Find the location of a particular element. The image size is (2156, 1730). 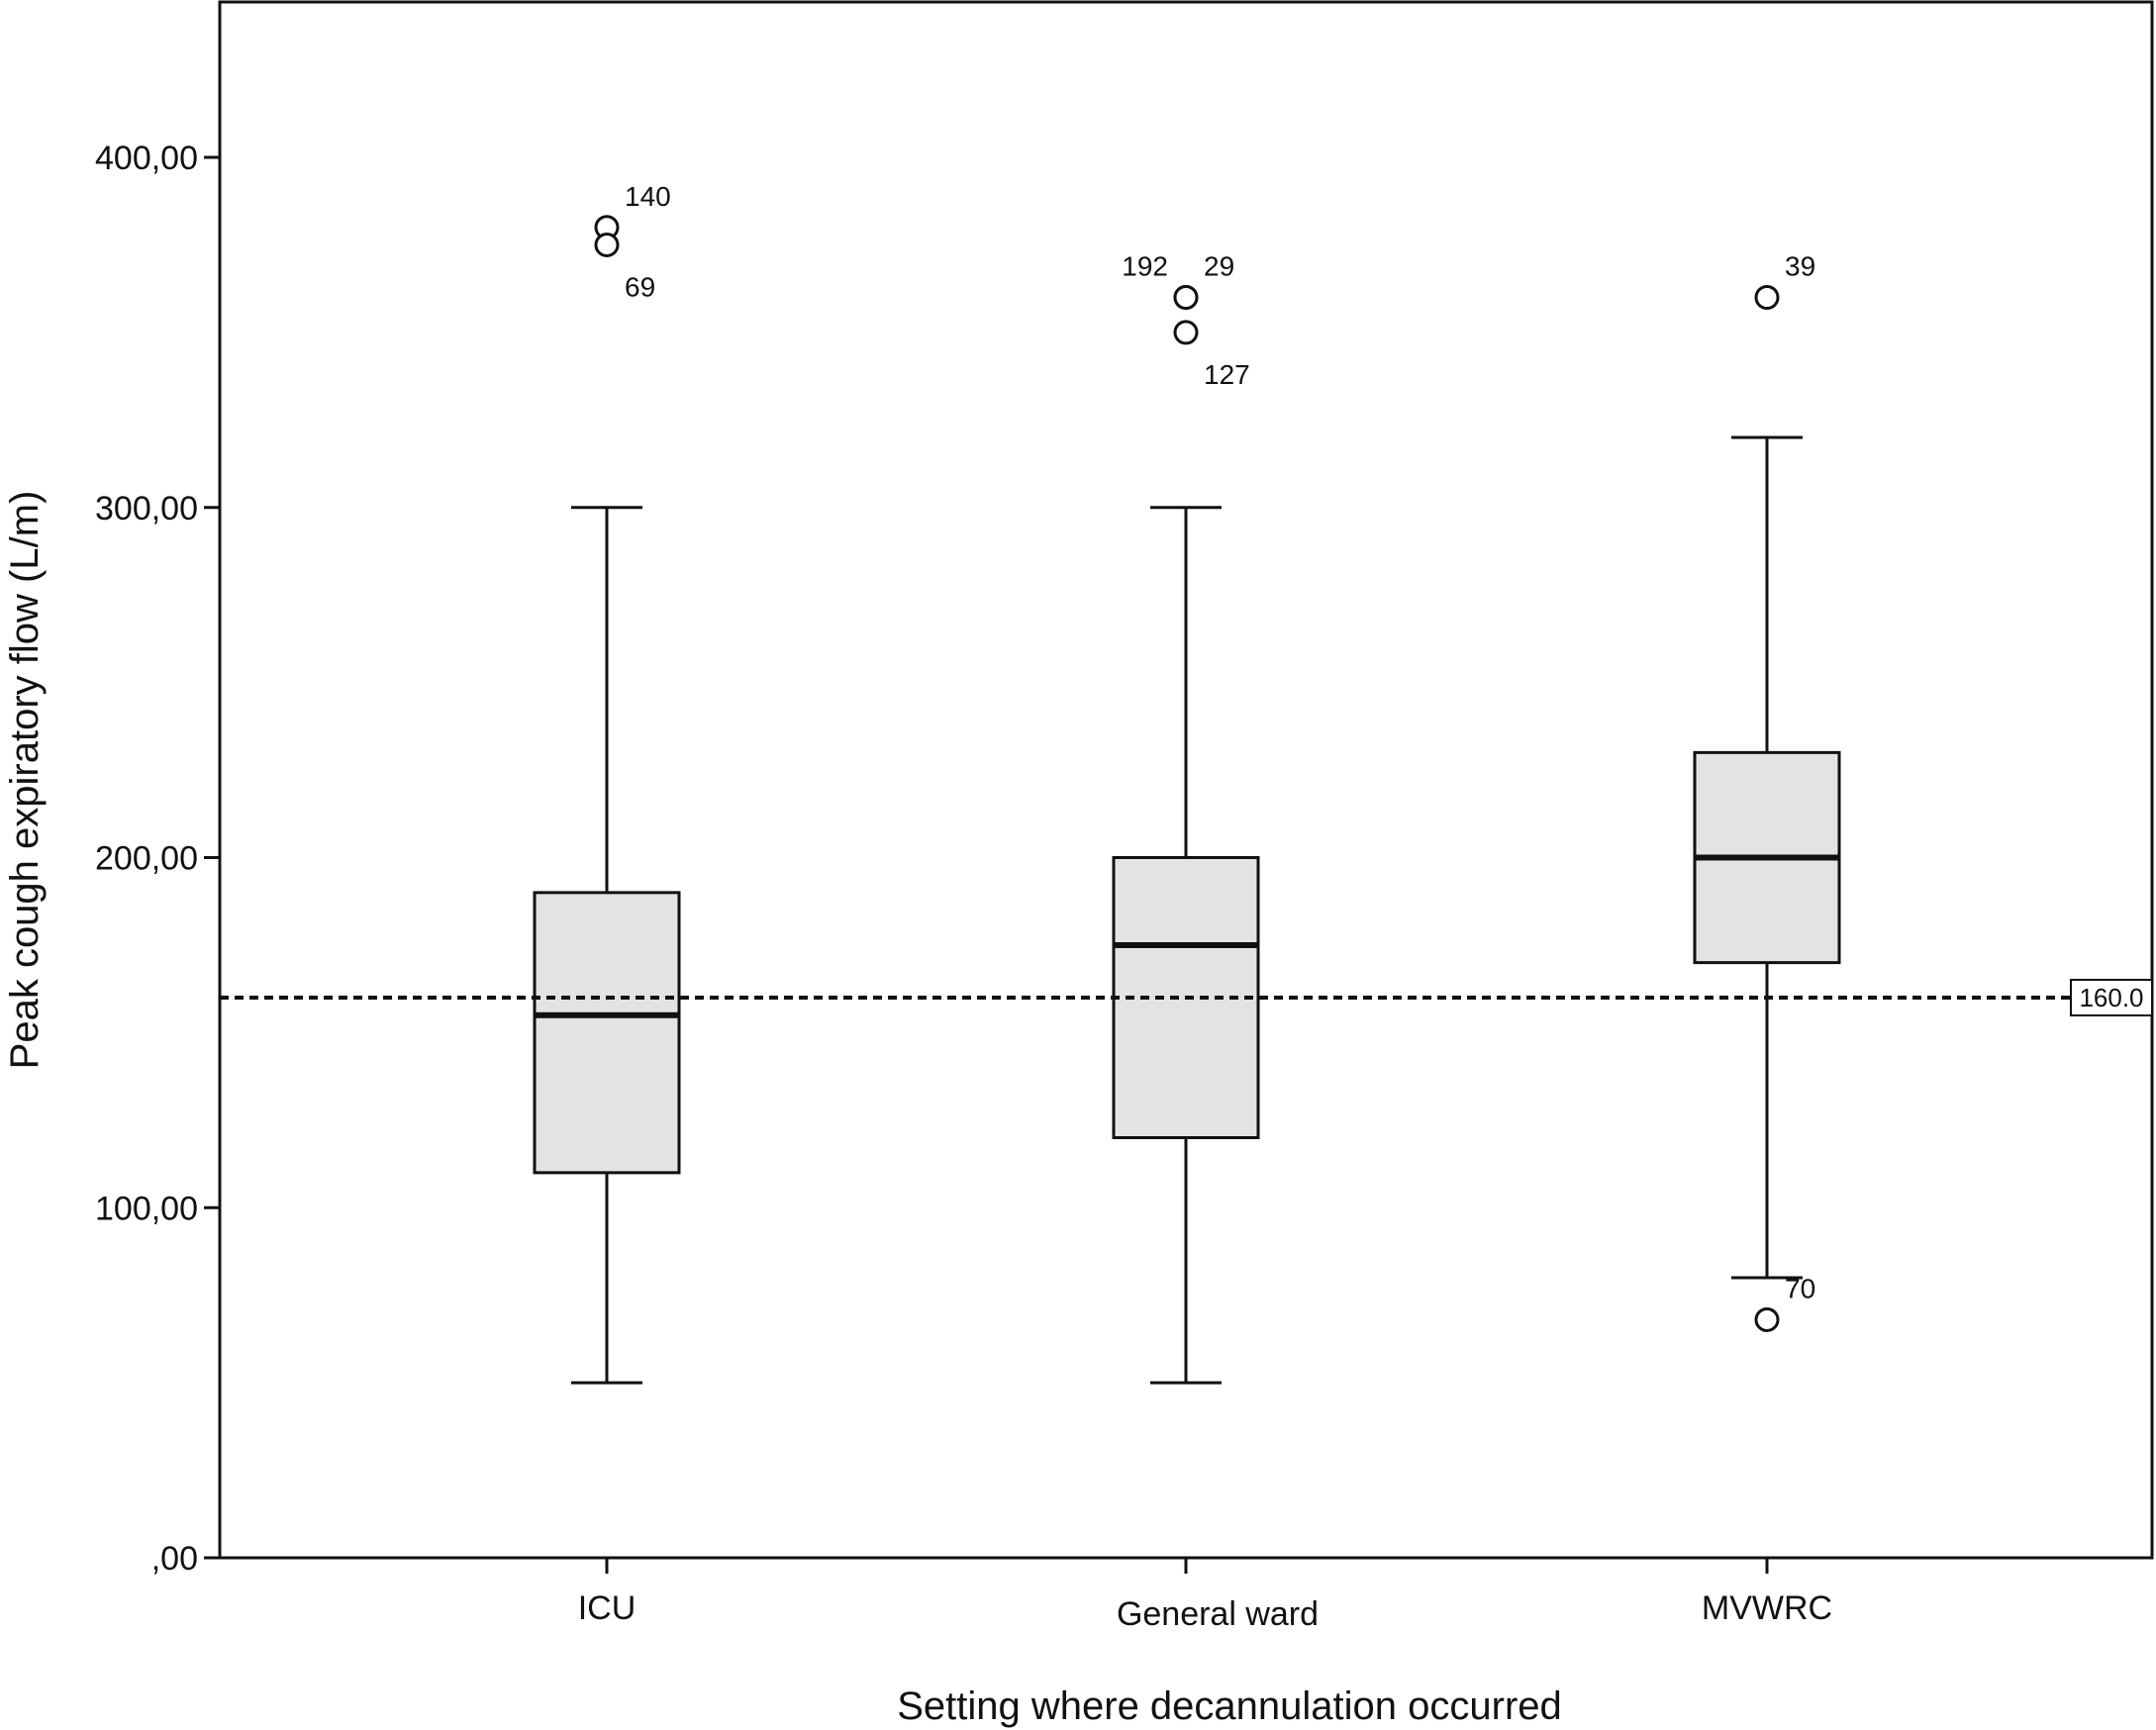

x-axis-title: Setting where decannulation occurred is located at coordinates (1229, 1706).